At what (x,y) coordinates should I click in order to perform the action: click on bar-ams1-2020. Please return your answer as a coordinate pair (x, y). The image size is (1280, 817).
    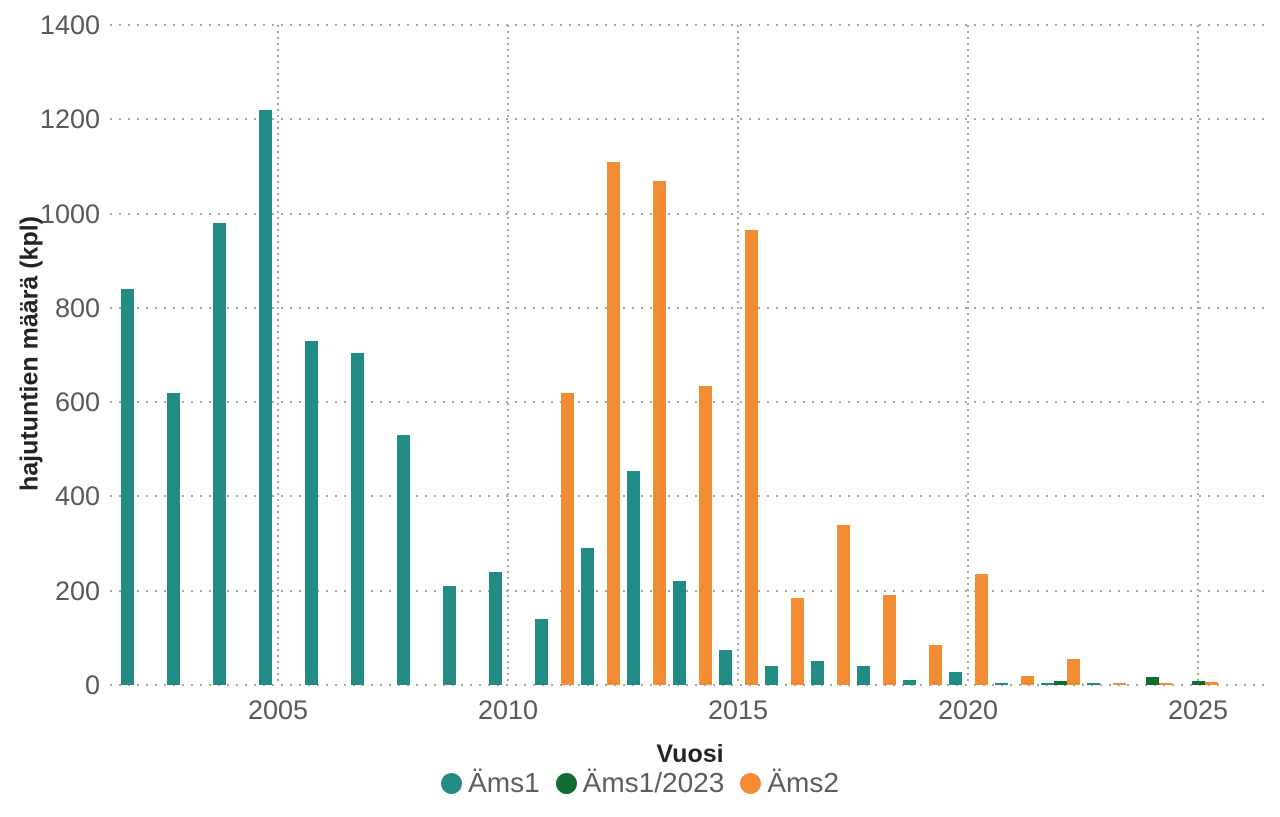
    Looking at the image, I should click on (955, 678).